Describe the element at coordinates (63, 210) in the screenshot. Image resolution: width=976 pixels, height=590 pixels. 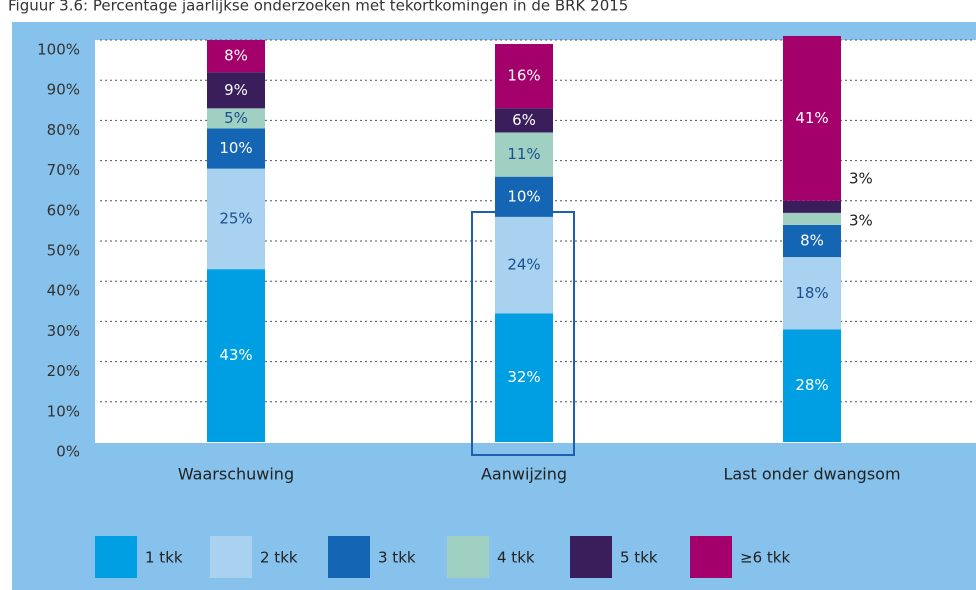
I see `y-tick-label: 60%` at that location.